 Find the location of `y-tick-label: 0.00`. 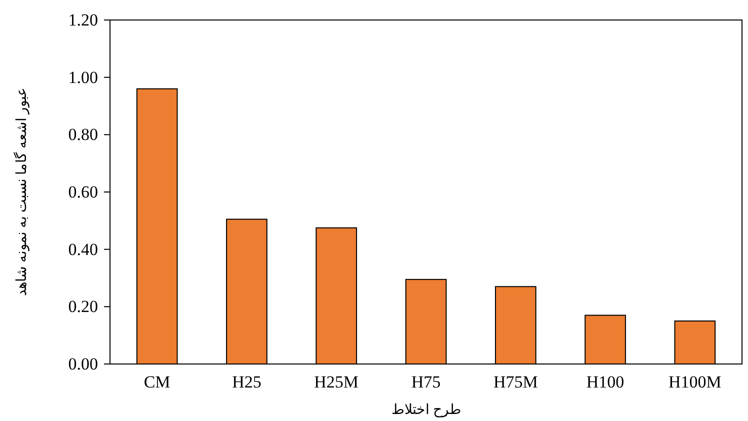

y-tick-label: 0.00 is located at coordinates (83, 364).